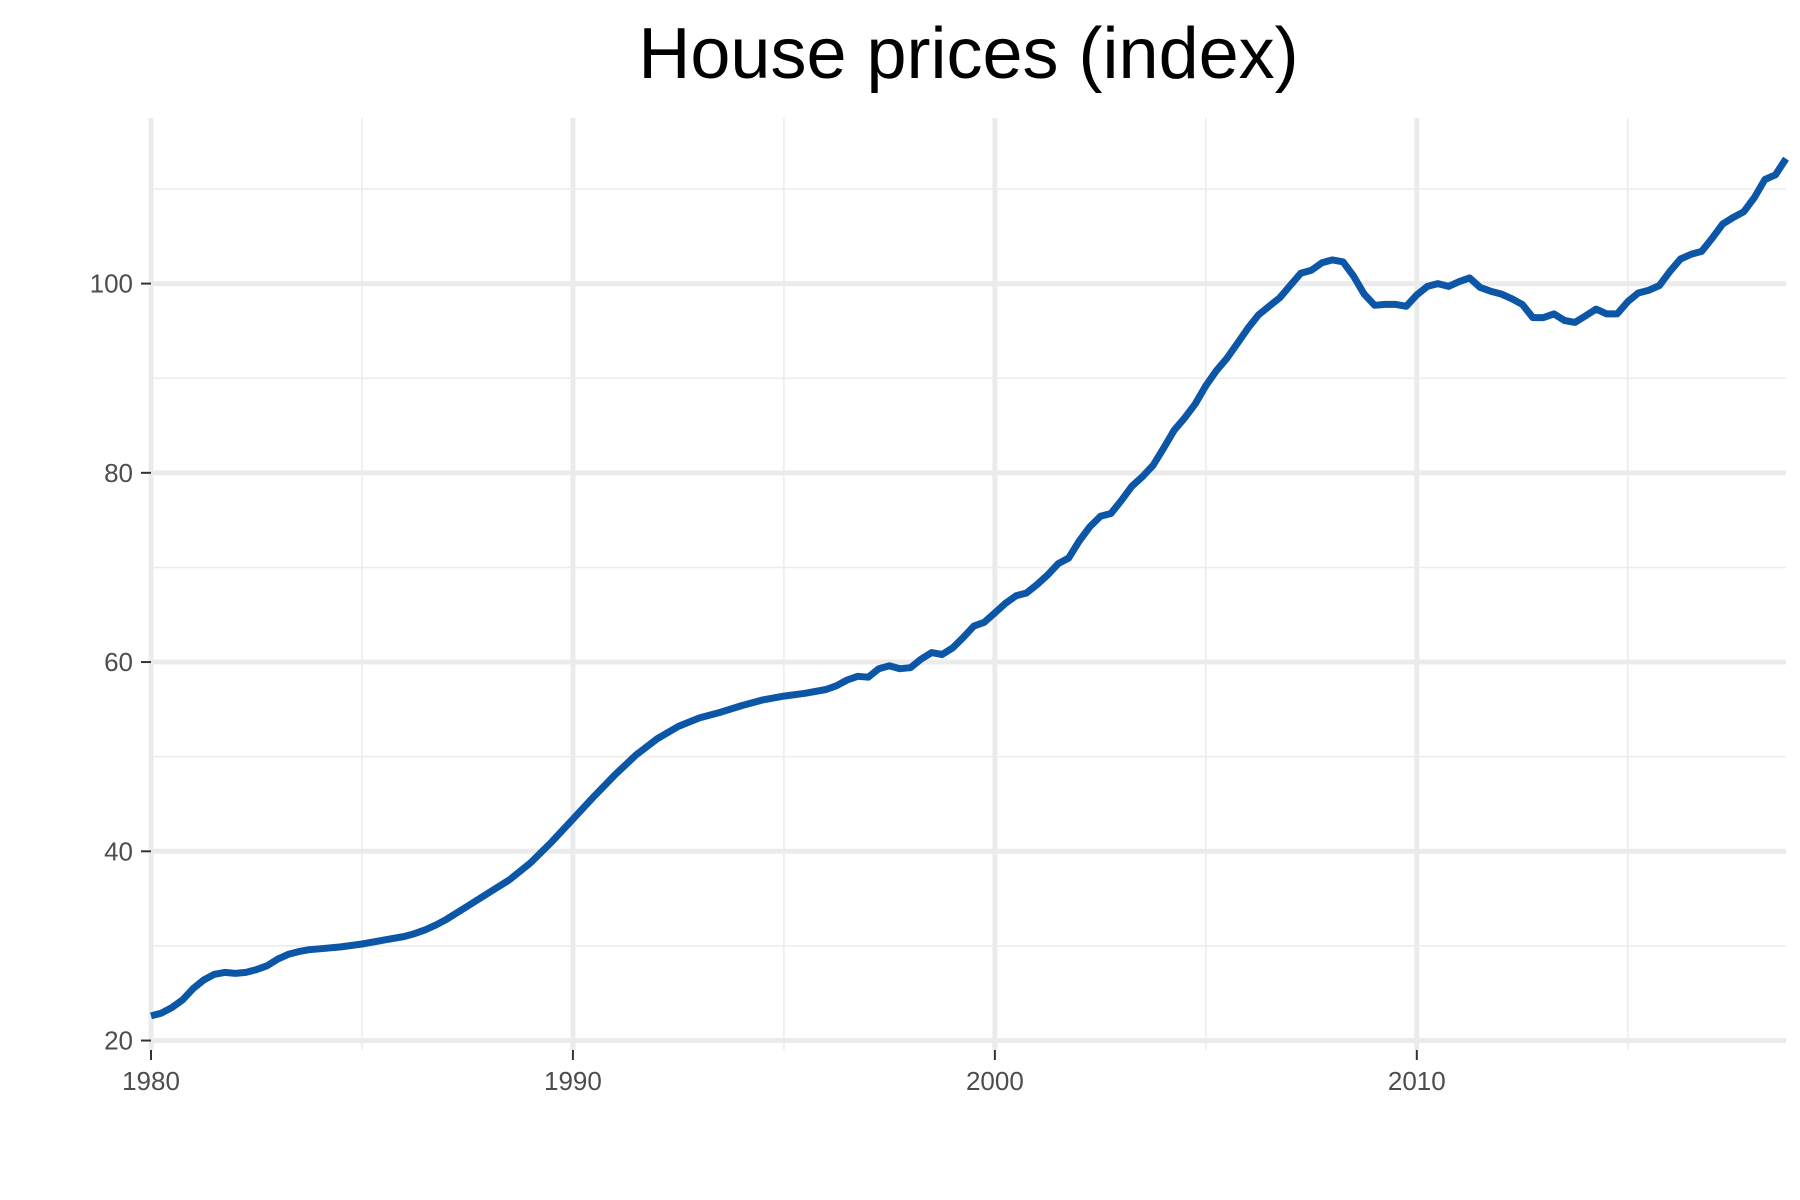  I want to click on x-tick-label: 1990, so click(573, 1081).